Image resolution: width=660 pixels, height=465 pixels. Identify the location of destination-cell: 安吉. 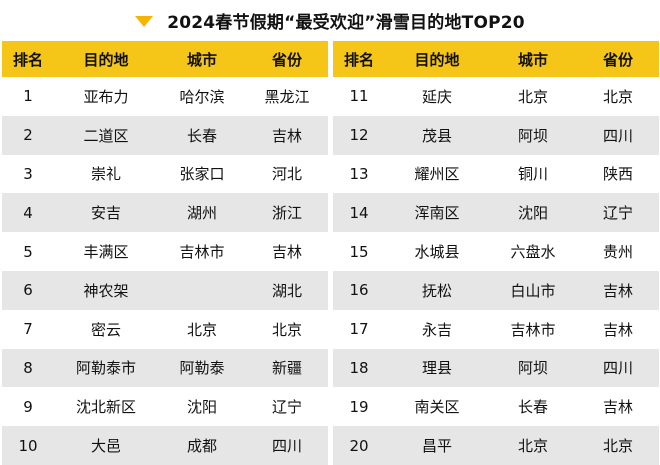
(105, 213).